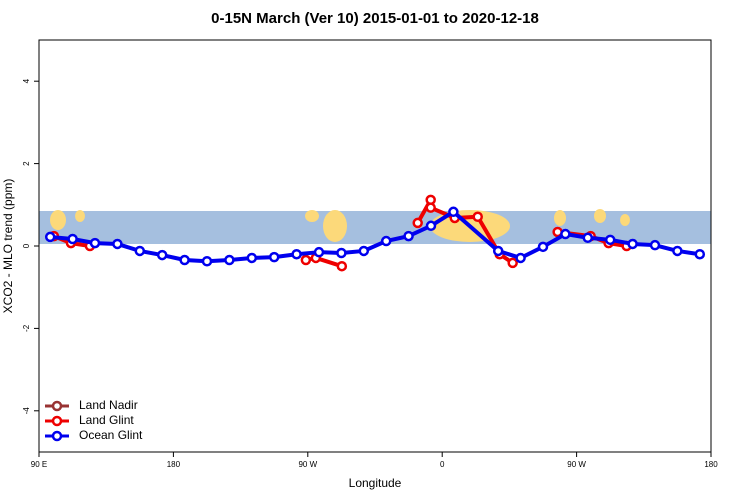 The height and width of the screenshot is (500, 750). I want to click on legend-label: Ocean Glint, so click(111, 435).